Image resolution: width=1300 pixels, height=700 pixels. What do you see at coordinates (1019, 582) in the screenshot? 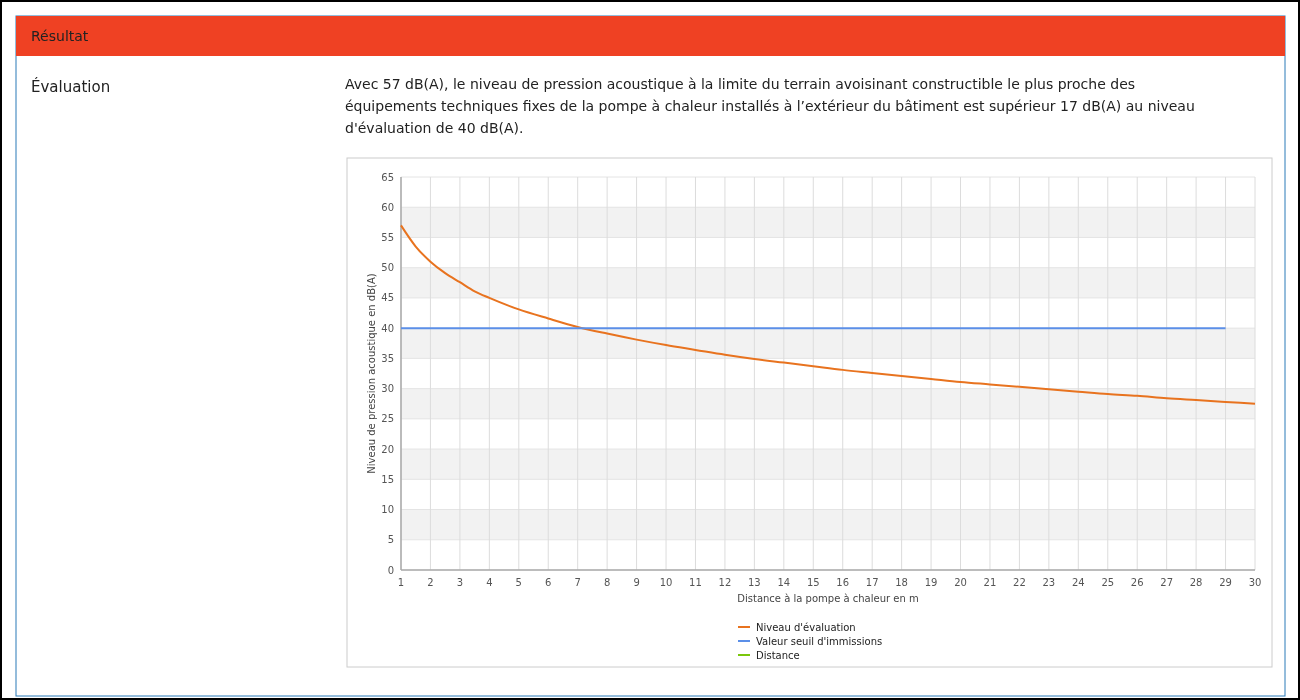
I see `x-tick-label: 22` at bounding box center [1019, 582].